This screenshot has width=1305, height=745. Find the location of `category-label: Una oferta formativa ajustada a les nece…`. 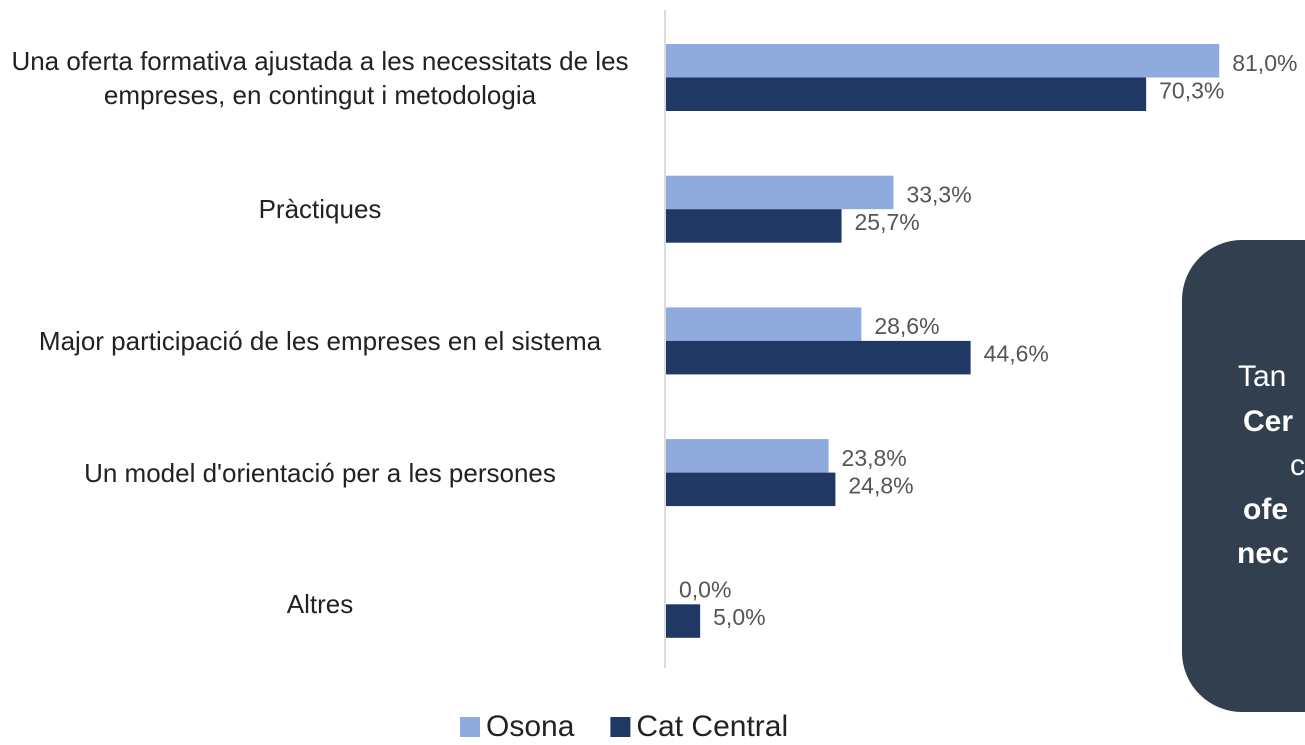

category-label: Una oferta formativa ajustada a les nece… is located at coordinates (320, 77).